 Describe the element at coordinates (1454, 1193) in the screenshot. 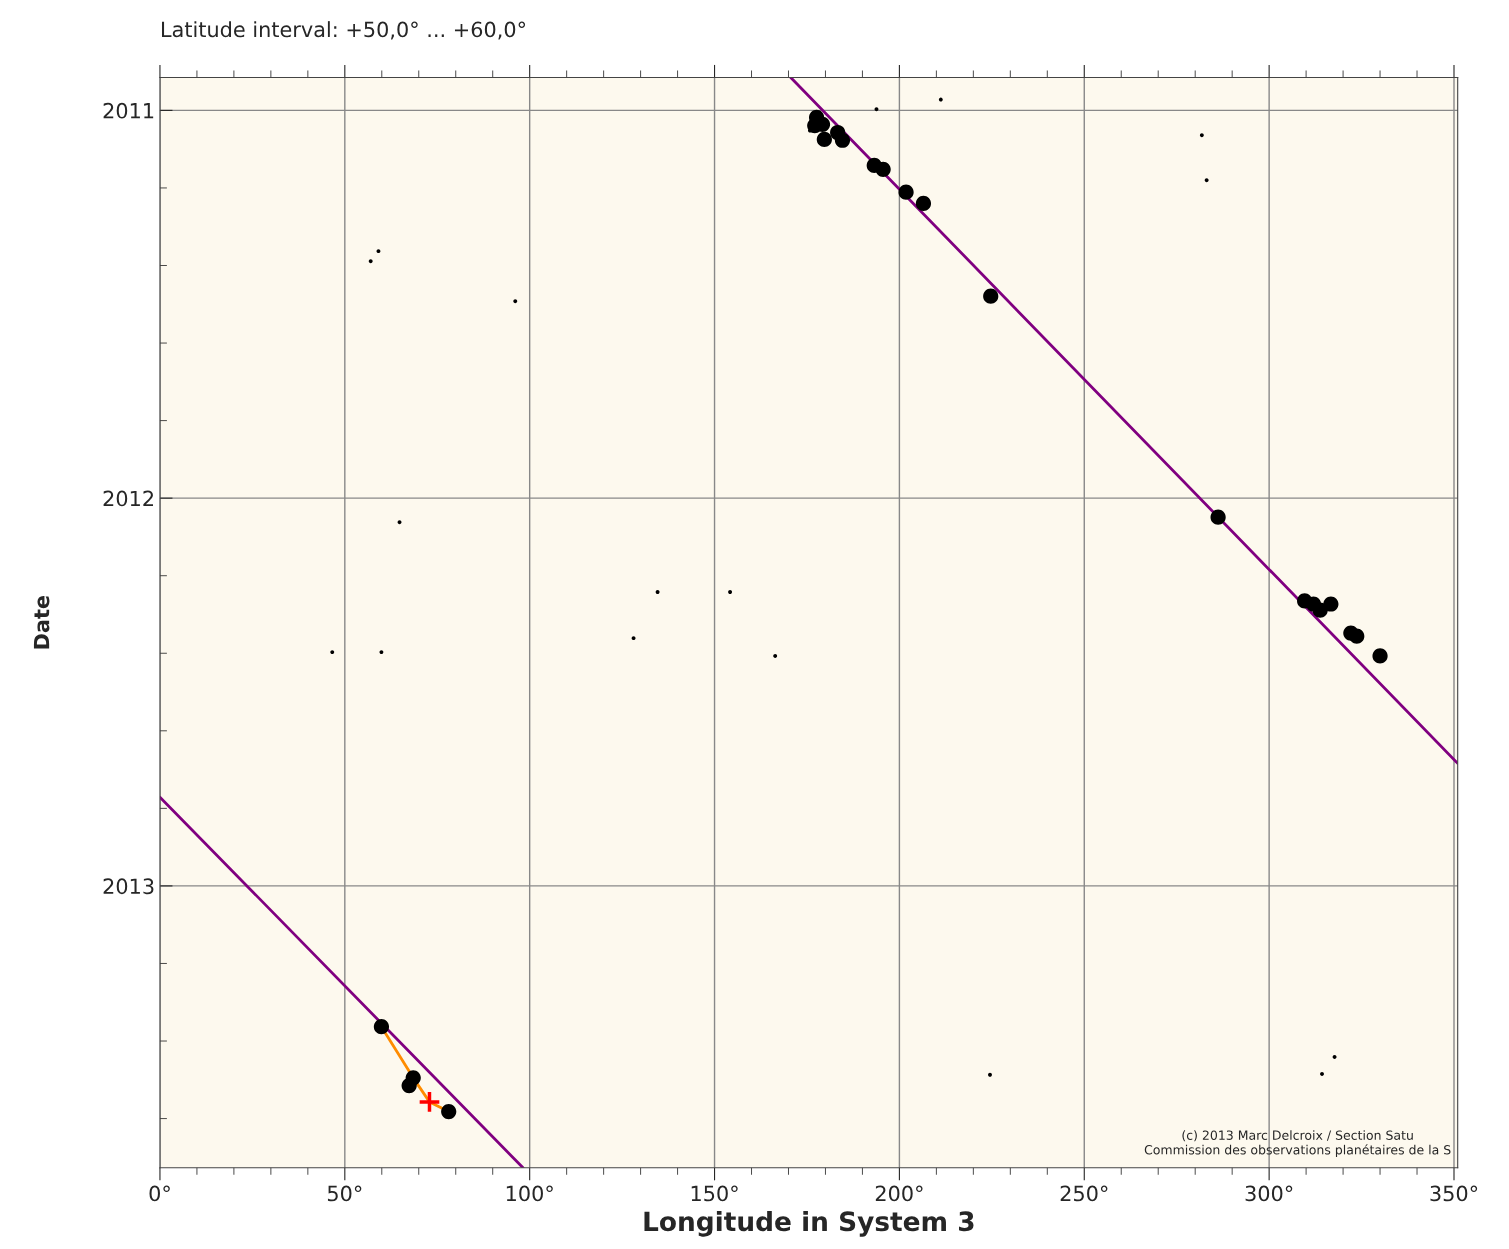

I see `x-tick-label: 350°` at that location.